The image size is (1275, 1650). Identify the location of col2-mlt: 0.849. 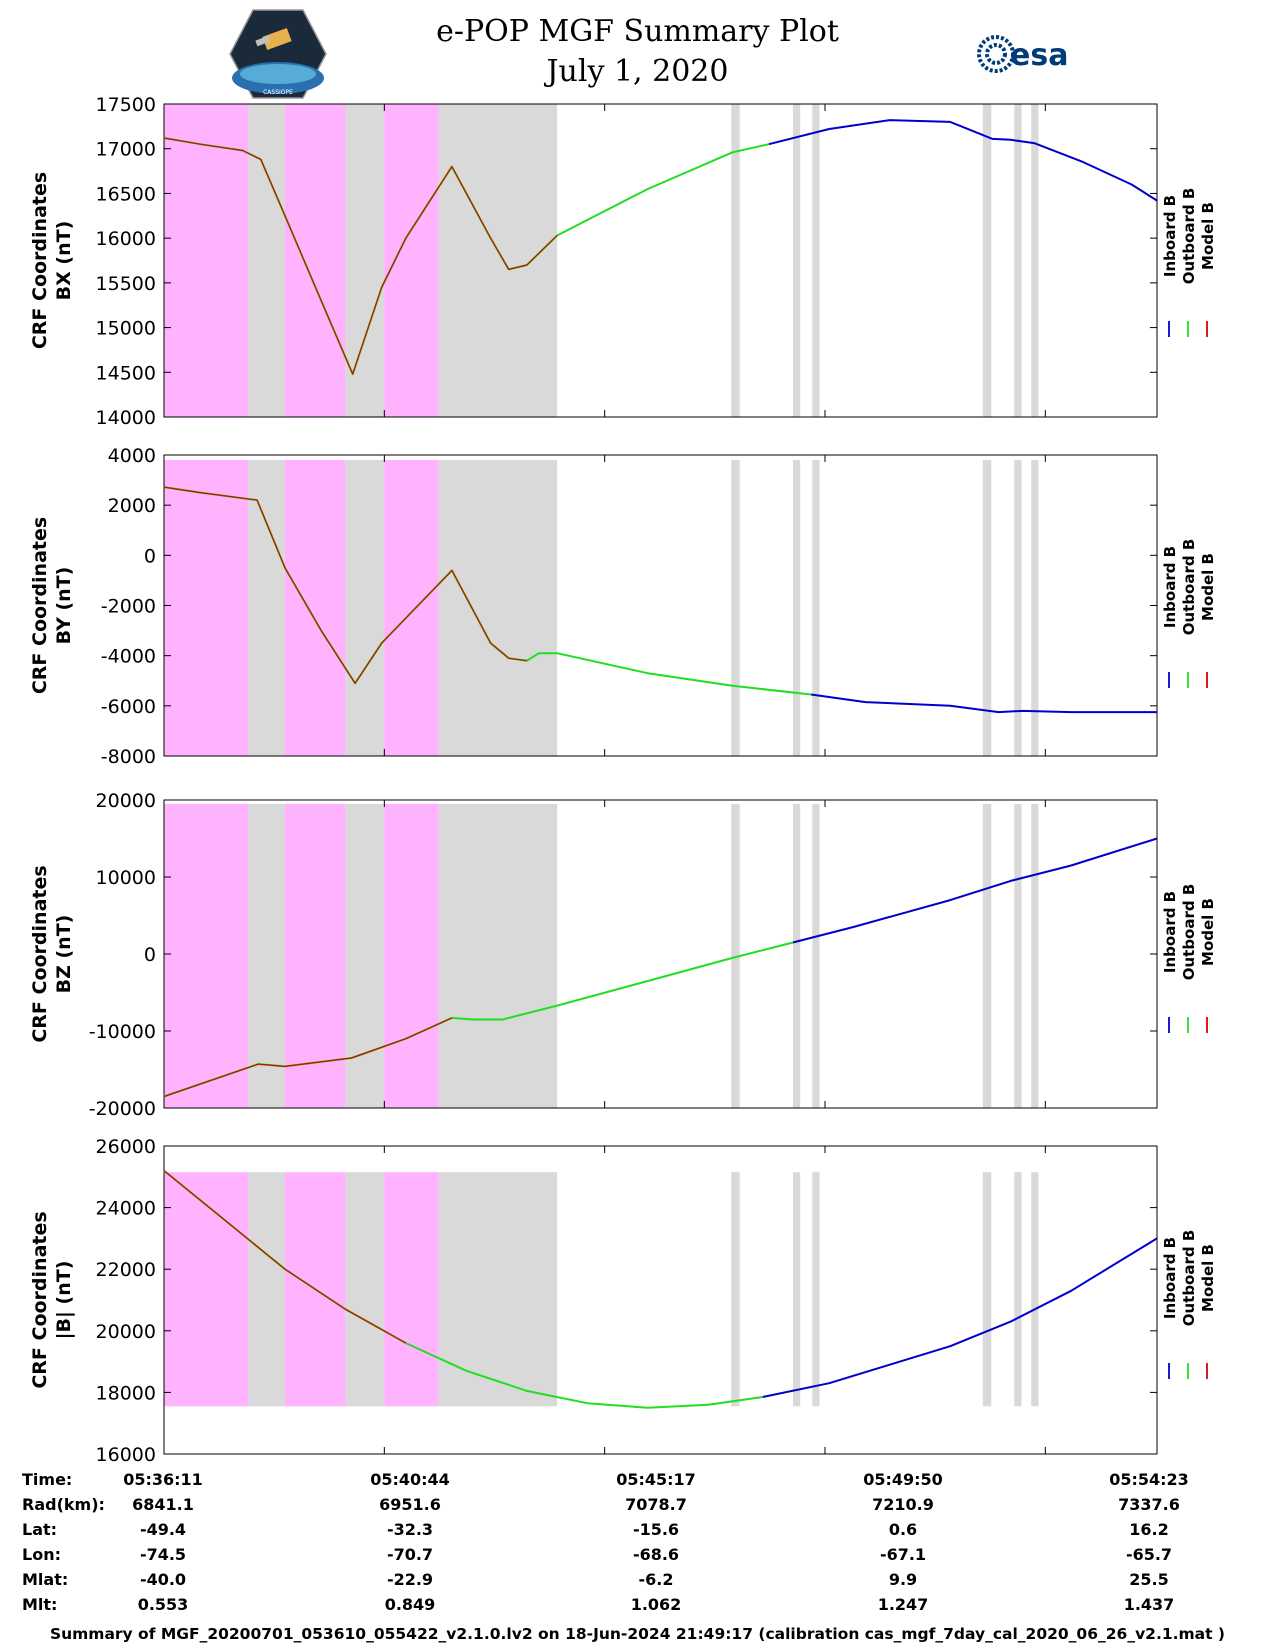
(410, 1604).